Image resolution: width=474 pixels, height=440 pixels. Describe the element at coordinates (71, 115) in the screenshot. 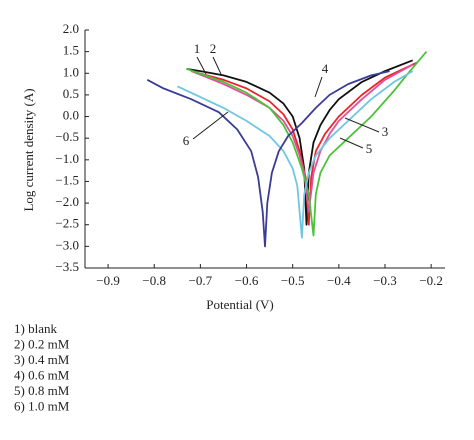

I see `y-tick-label: 0.0` at that location.